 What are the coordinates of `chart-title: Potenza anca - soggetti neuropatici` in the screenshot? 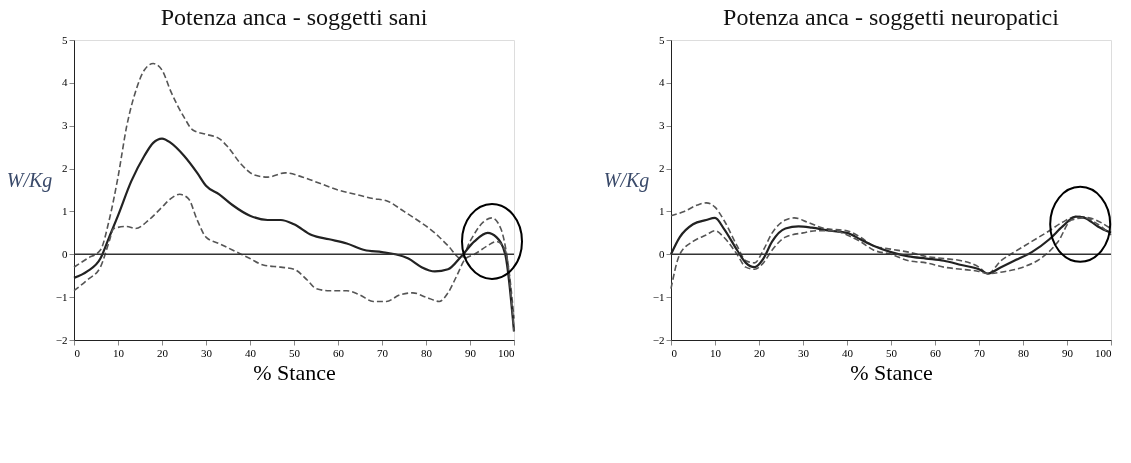 It's located at (891, 17).